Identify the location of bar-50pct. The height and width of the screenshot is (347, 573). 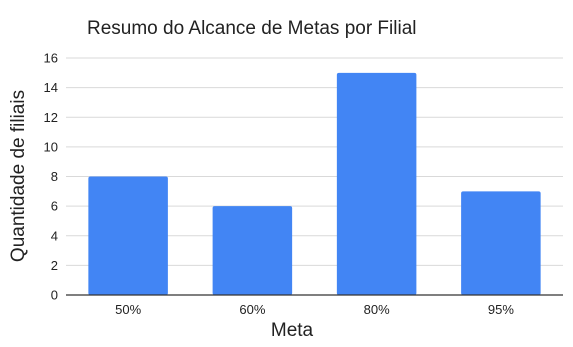
(128, 235).